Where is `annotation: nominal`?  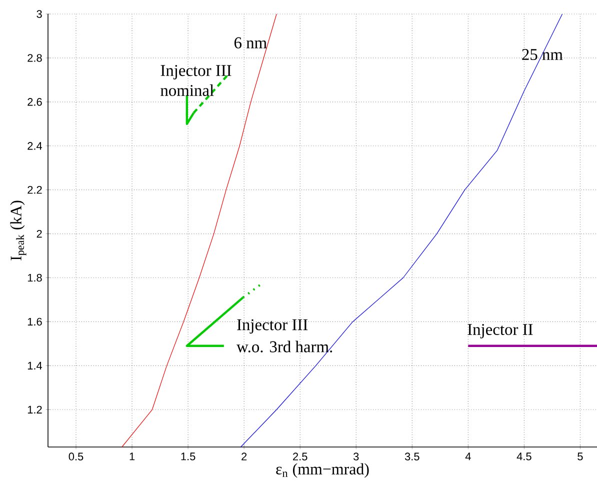
annotation: nominal is located at coordinates (187, 90).